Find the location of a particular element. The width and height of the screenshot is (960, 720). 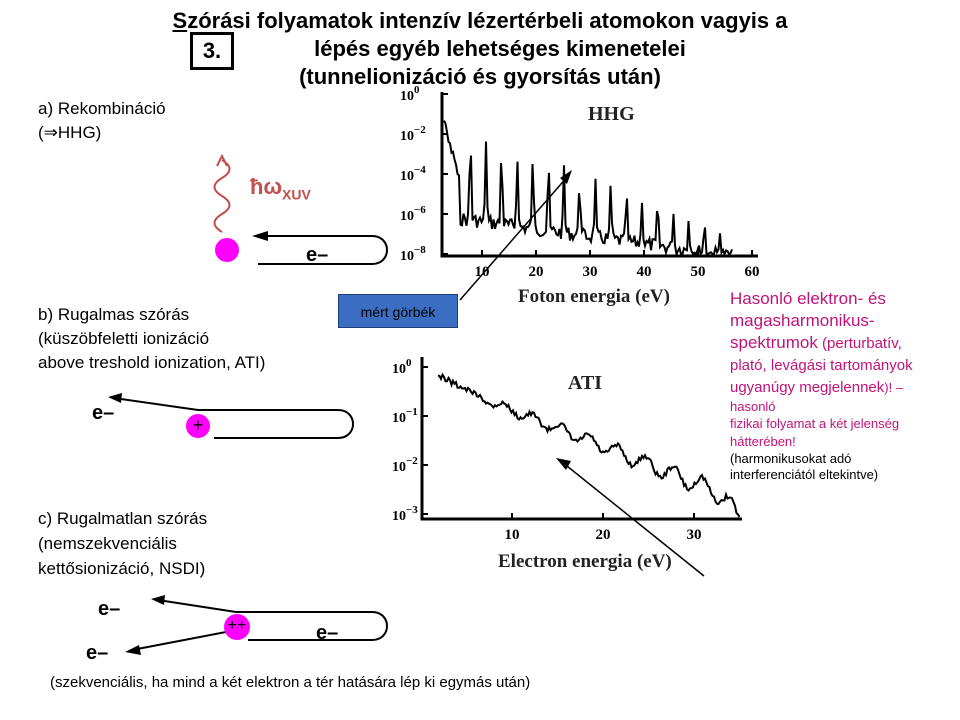

hhg-axes: 10 20 30 40 50 60 100 10⁻² 10⁻⁴ 10⁻⁶ 10⁻⁸ is located at coordinates (580, 182).